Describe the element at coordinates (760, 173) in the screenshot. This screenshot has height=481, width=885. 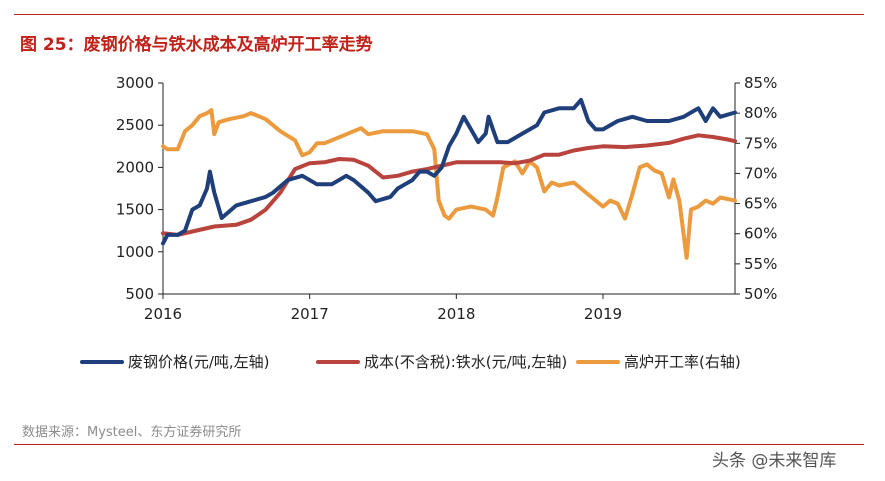
I see `right-tick-label: 70%` at that location.